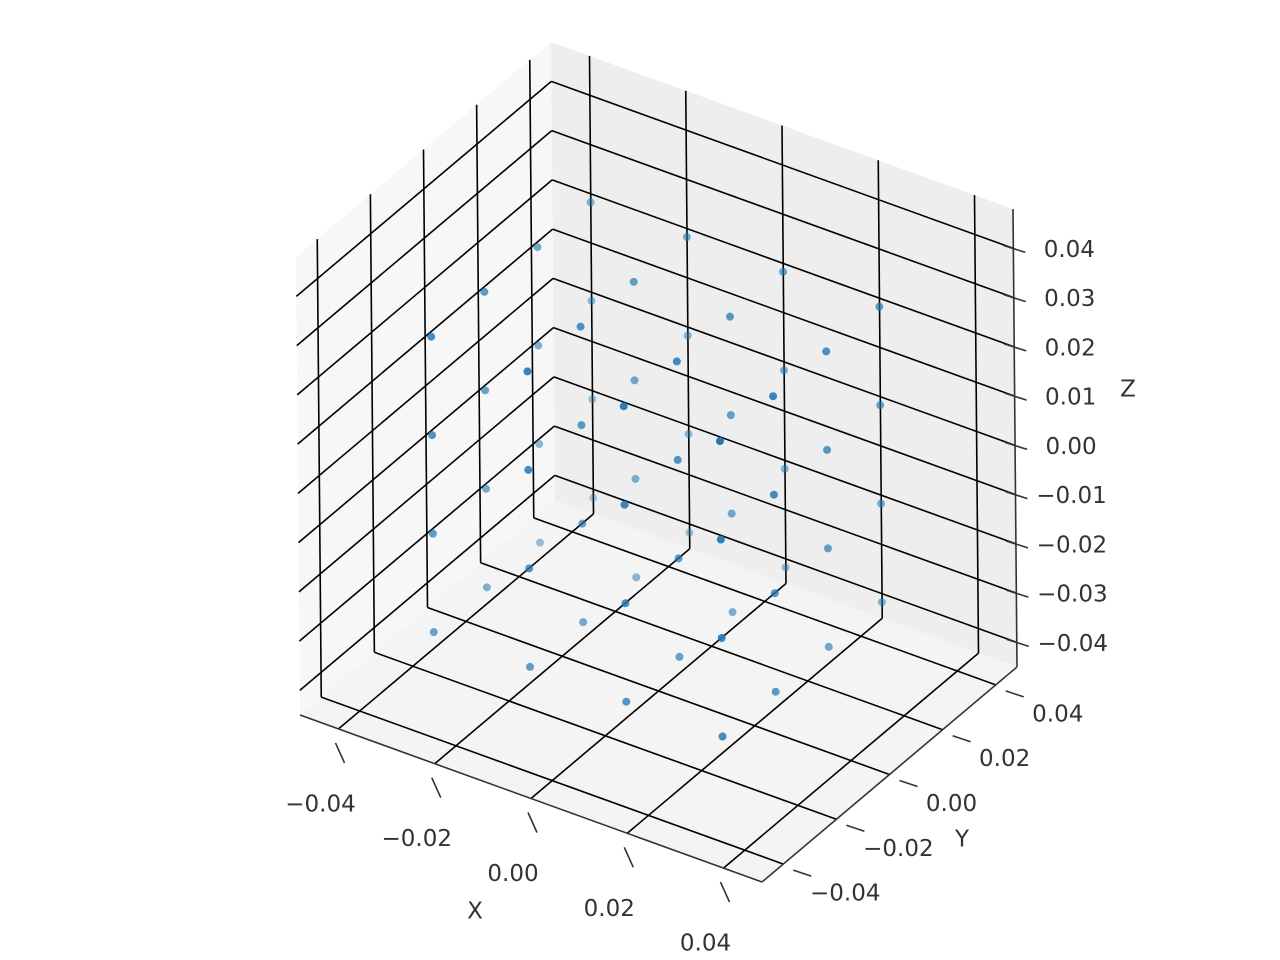  I want to click on tick-label: 0.01, so click(1070, 398).